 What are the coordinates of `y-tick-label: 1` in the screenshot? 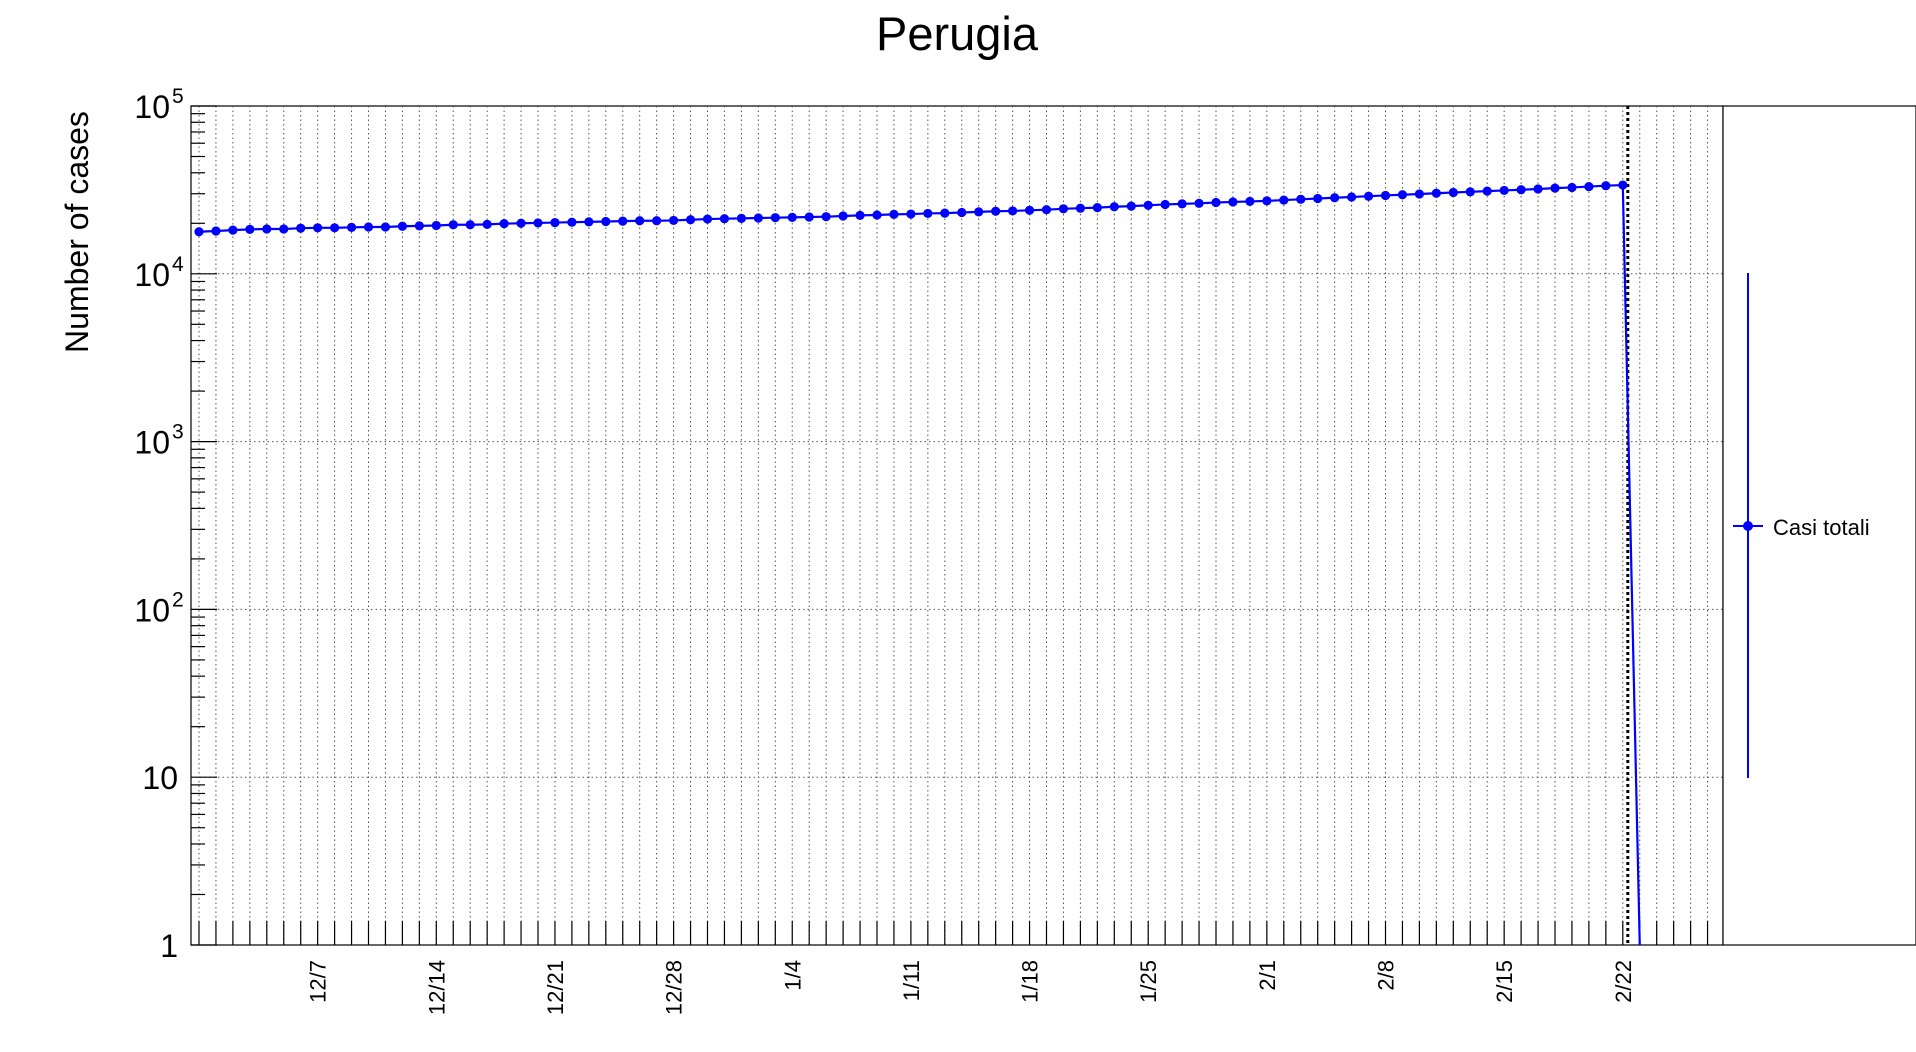 It's located at (169, 946).